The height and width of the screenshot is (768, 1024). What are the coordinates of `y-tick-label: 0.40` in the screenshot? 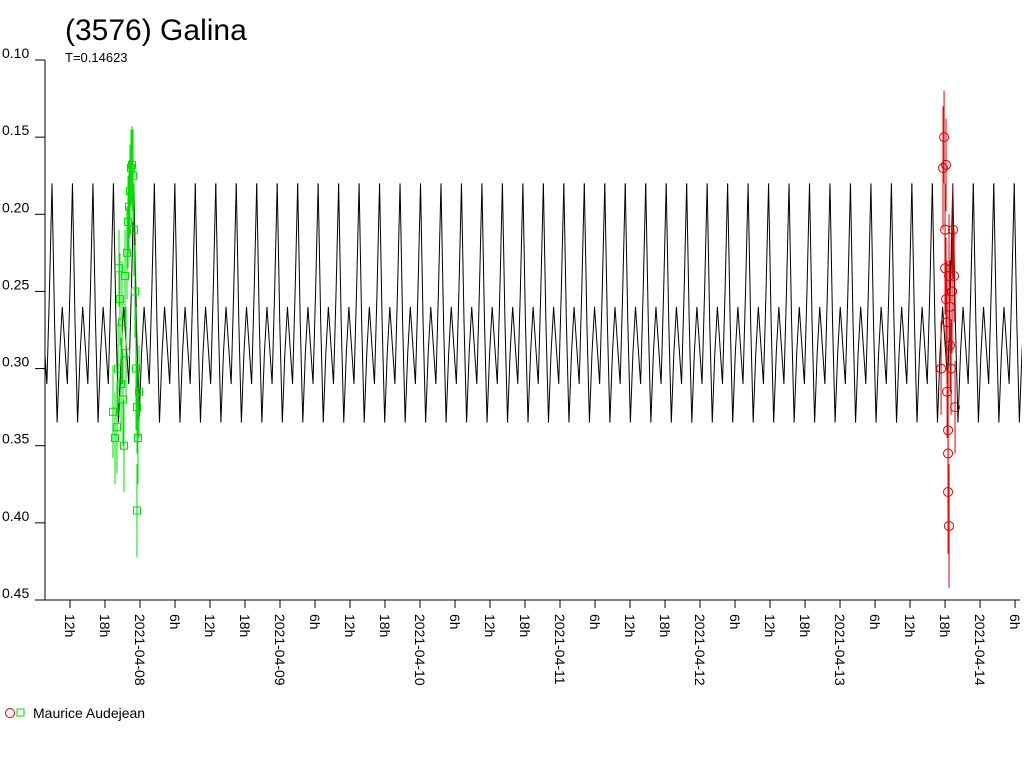 It's located at (15, 516).